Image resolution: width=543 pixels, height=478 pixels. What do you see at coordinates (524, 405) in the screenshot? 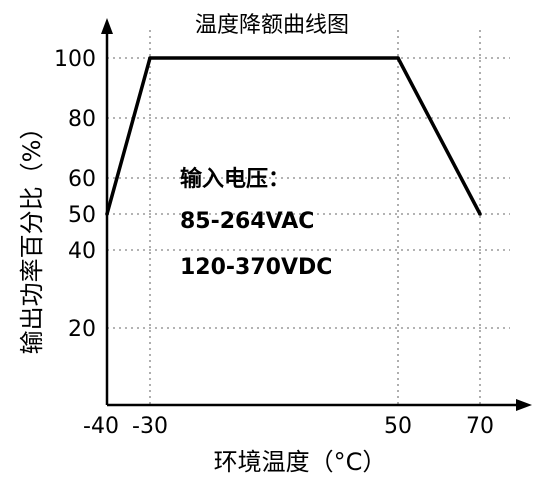
I see `x-axis-arrow` at bounding box center [524, 405].